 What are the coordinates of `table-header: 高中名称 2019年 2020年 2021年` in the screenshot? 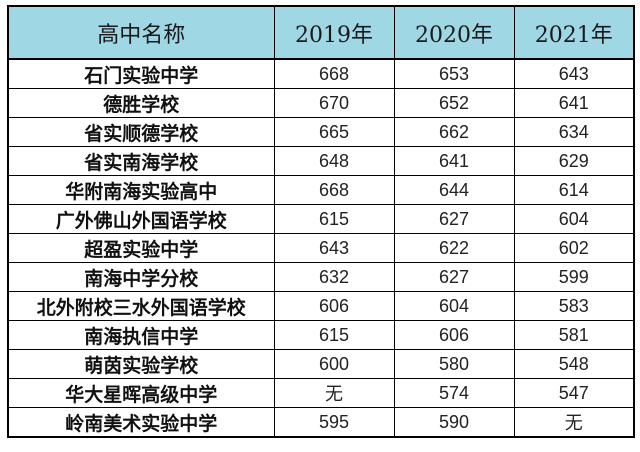 It's located at (321, 32).